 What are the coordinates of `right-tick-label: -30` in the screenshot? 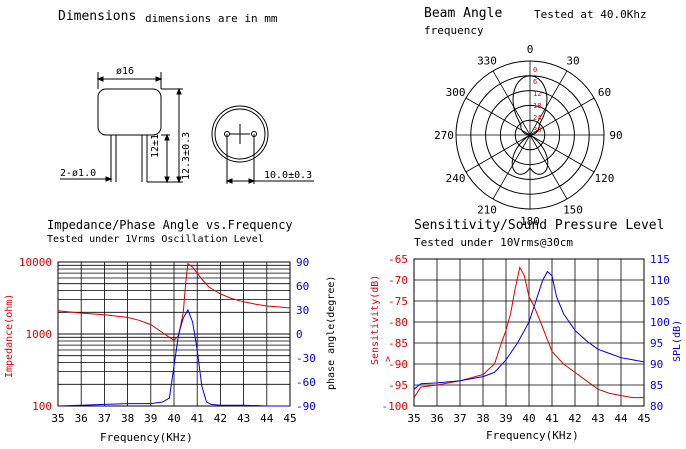 It's located at (306, 358).